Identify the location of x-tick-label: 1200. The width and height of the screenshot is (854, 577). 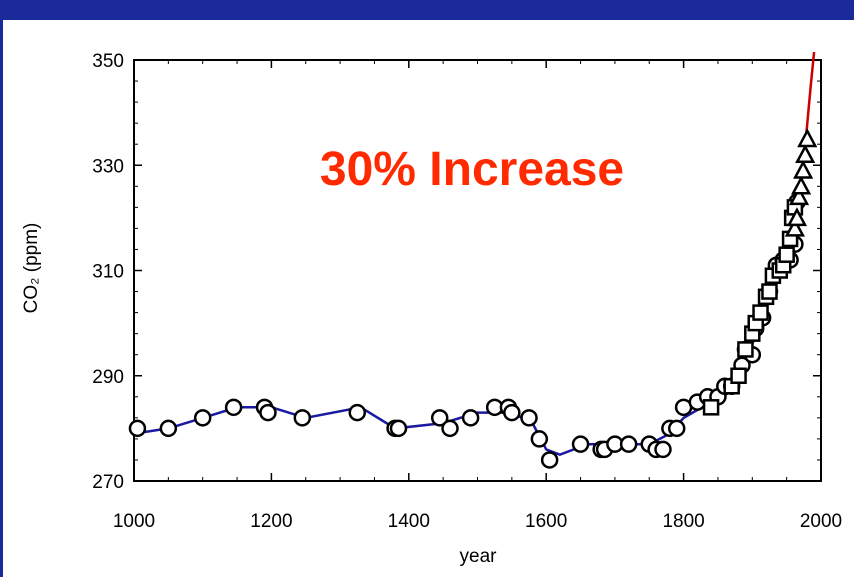
(271, 521).